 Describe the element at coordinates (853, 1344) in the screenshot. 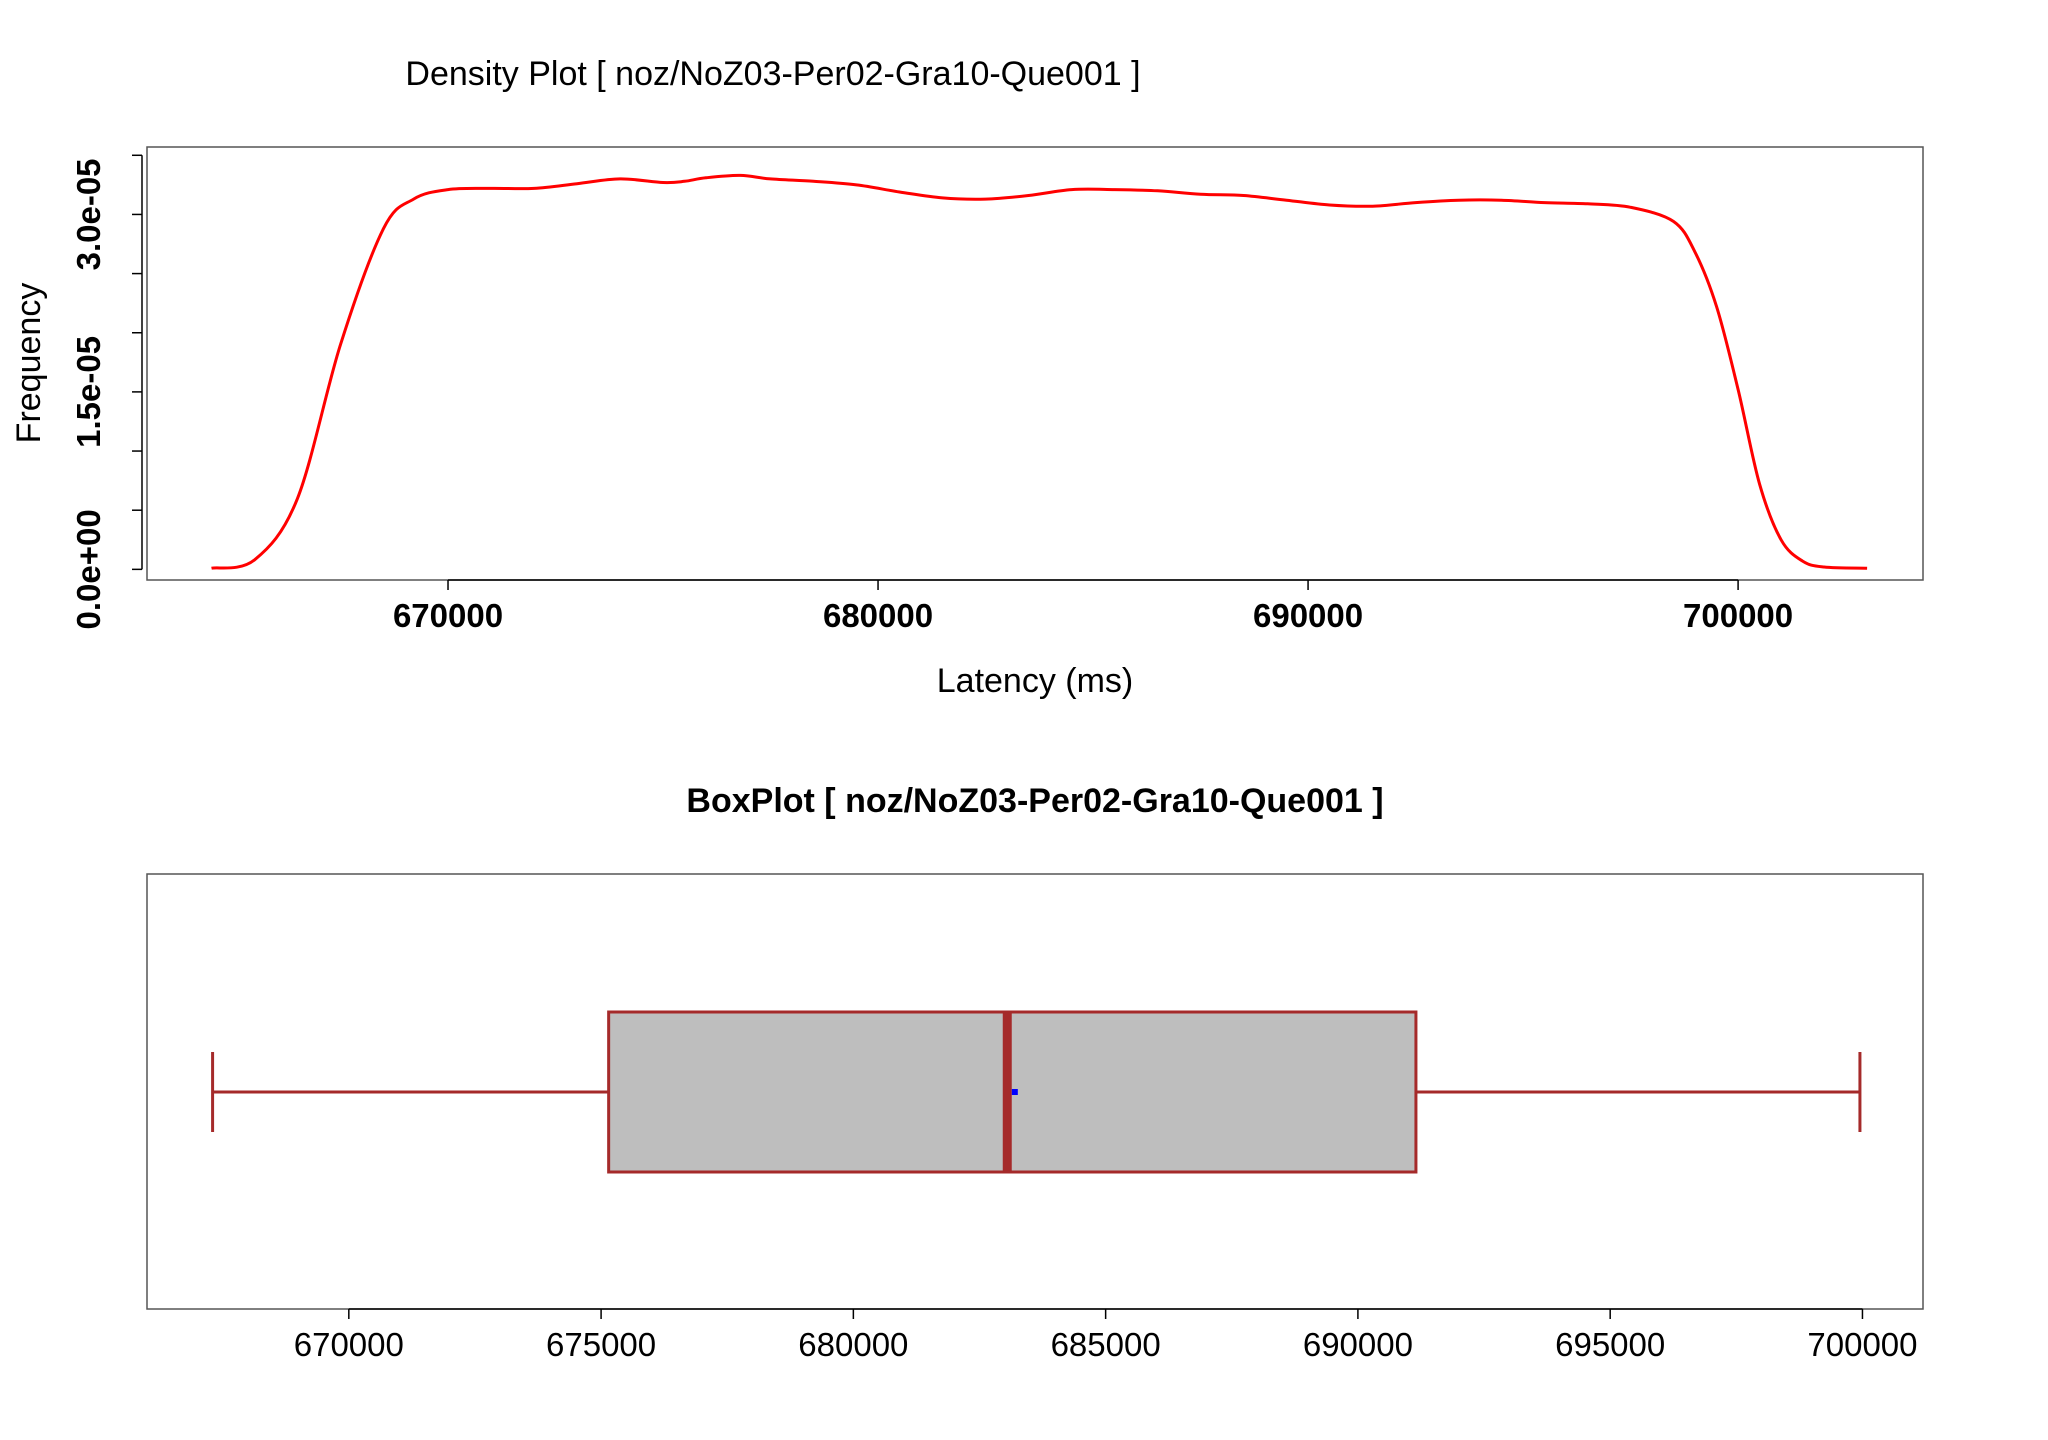

I see `boxplot-x-tick-label: 680000` at that location.